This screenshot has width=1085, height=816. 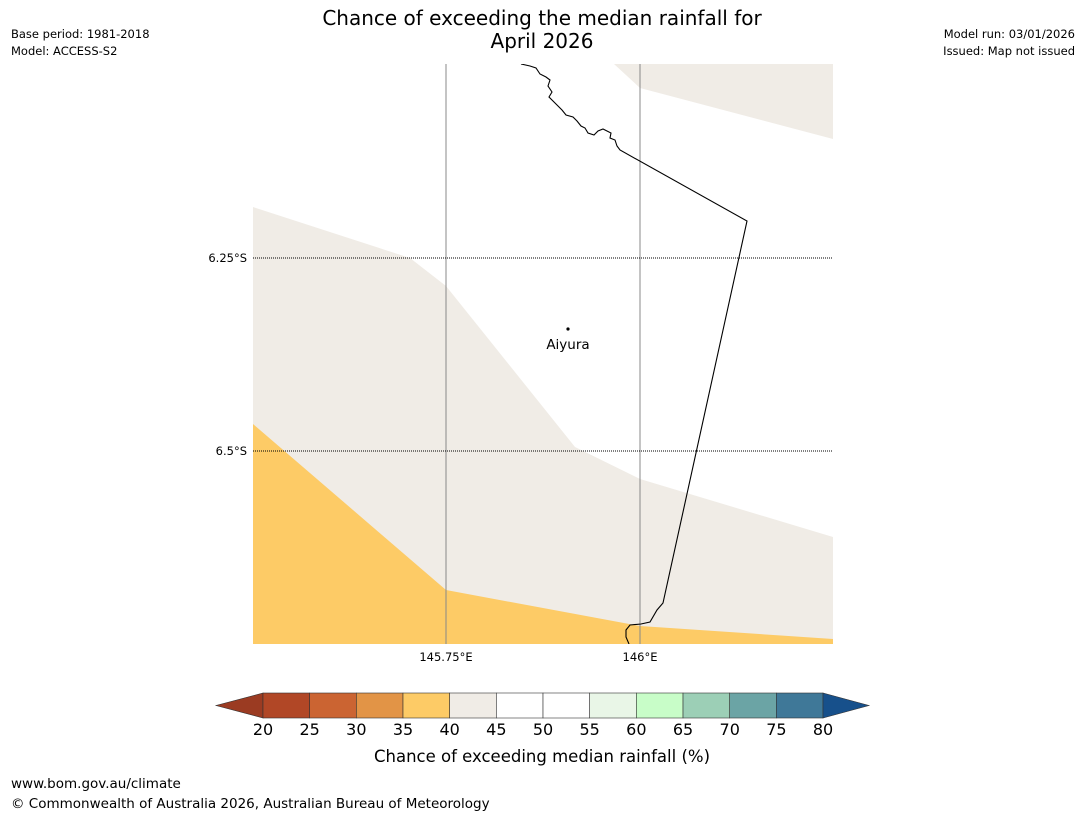 What do you see at coordinates (568, 329) in the screenshot?
I see `aiyura-marker` at bounding box center [568, 329].